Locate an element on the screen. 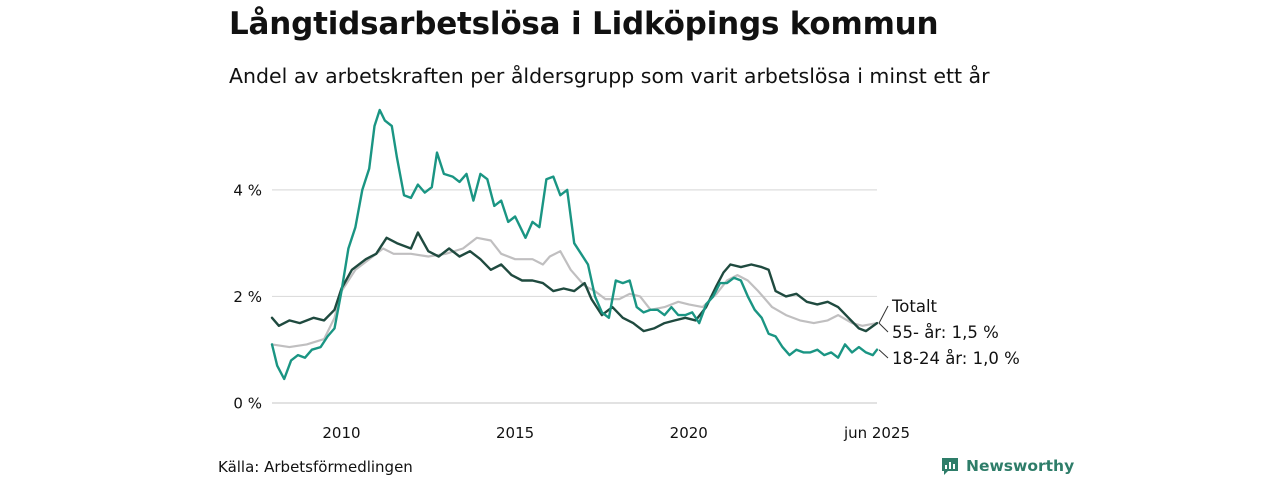 Image resolution: width=1280 pixels, height=480 pixels. series-end-labels: Totalt 55- år: 1,5 % 18-24 år: 1,0 % is located at coordinates (949, 332).